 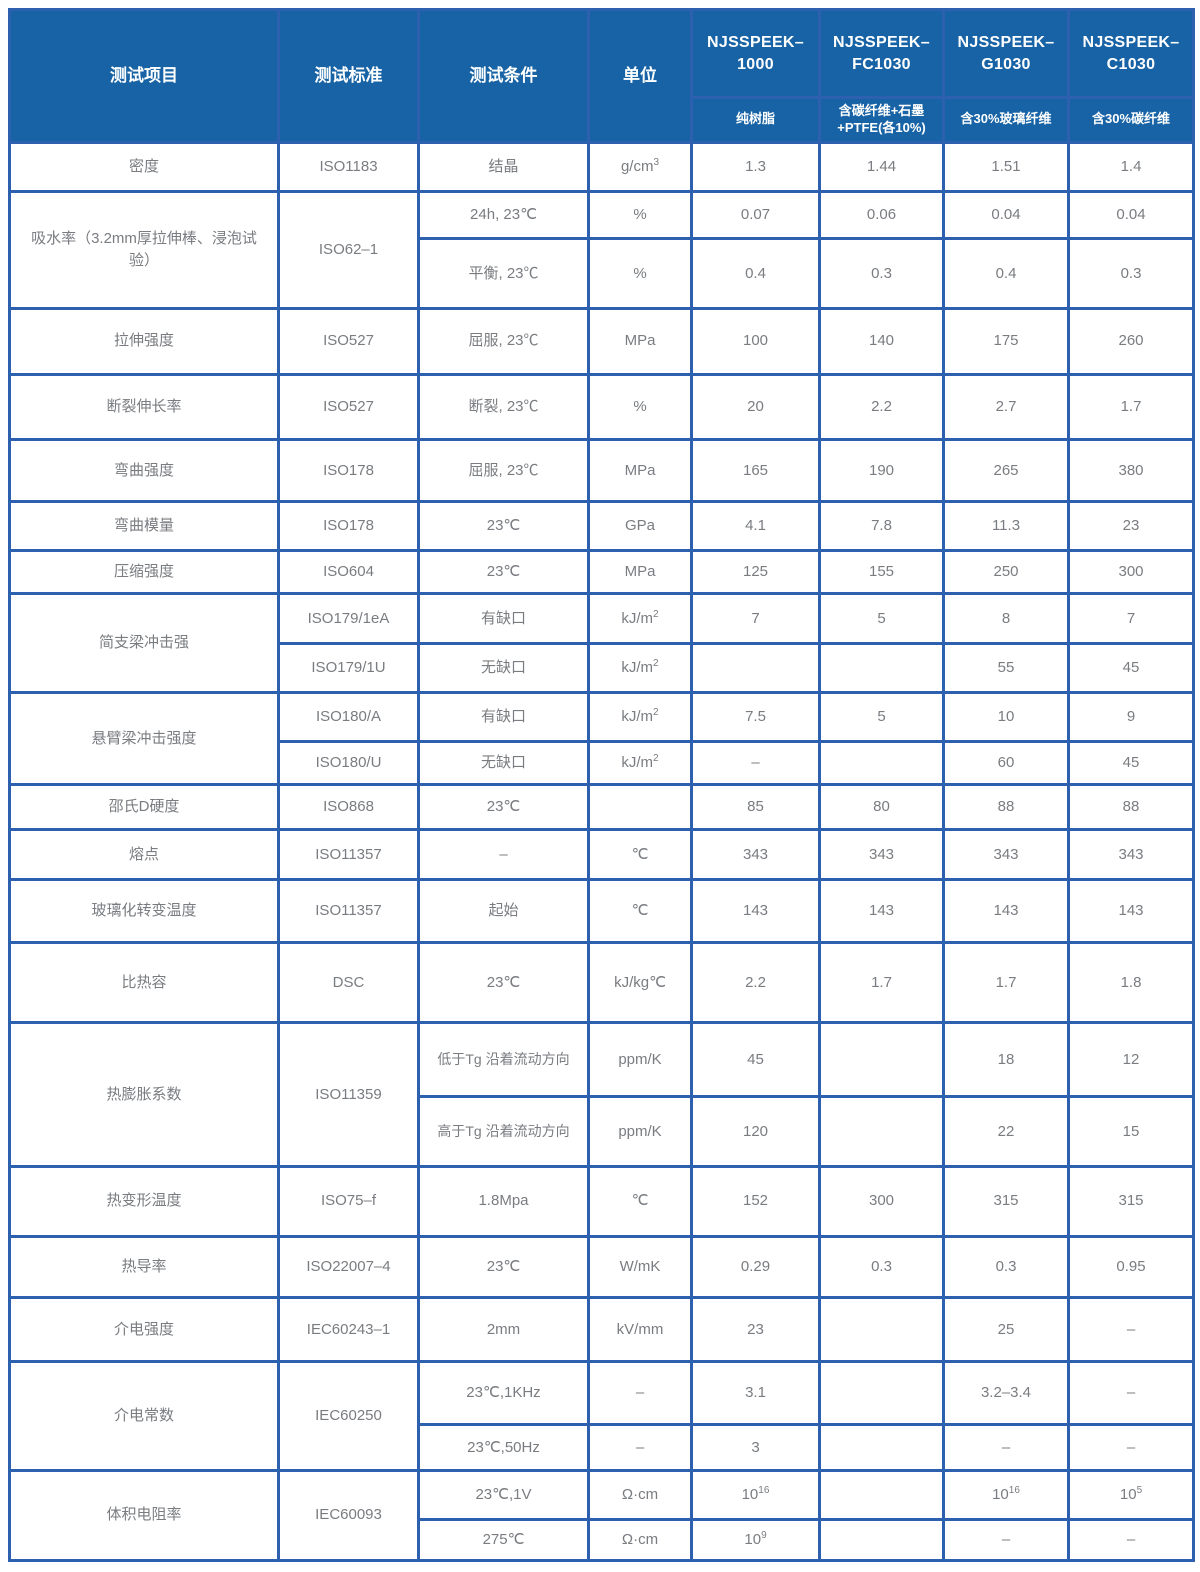 I want to click on table-row: 密度 ISO1183 结晶 g/cm3 1.3 1.44 1.51 1.4, so click(x=601, y=167).